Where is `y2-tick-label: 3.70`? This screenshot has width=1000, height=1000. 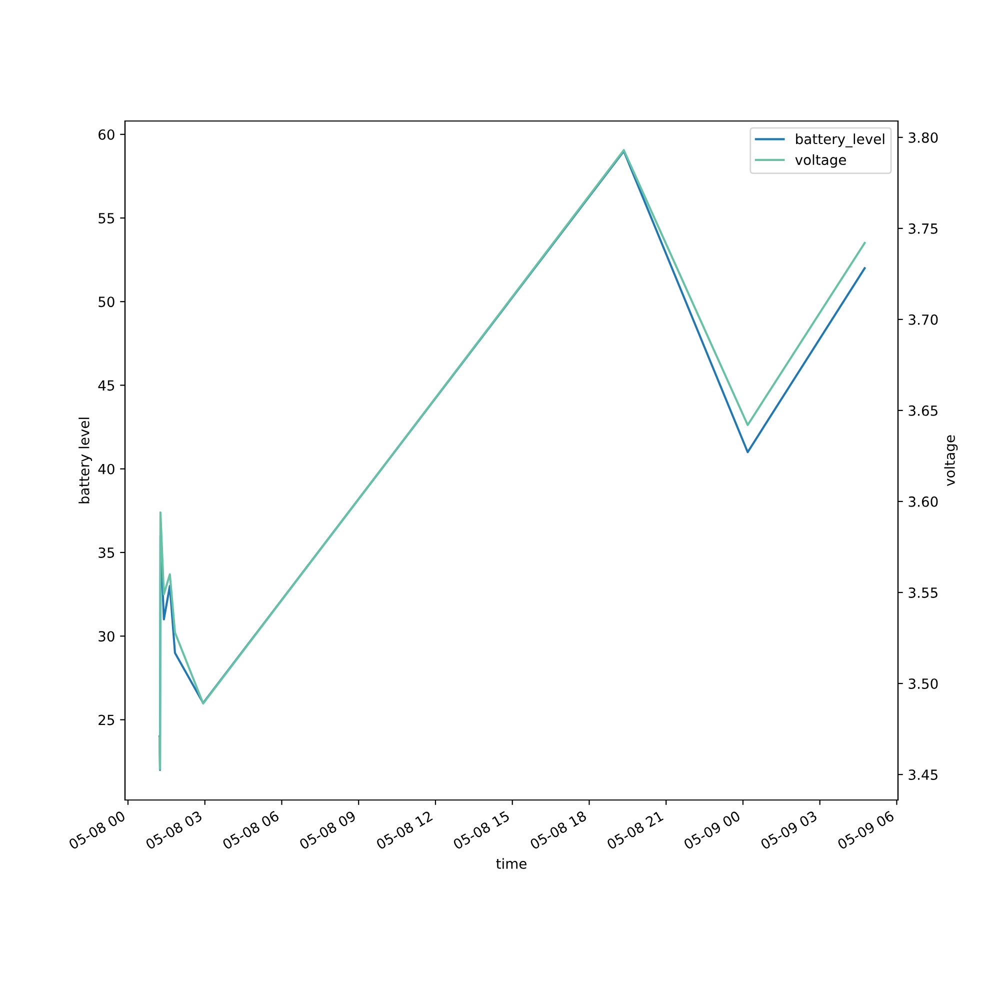
y2-tick-label: 3.70 is located at coordinates (923, 319).